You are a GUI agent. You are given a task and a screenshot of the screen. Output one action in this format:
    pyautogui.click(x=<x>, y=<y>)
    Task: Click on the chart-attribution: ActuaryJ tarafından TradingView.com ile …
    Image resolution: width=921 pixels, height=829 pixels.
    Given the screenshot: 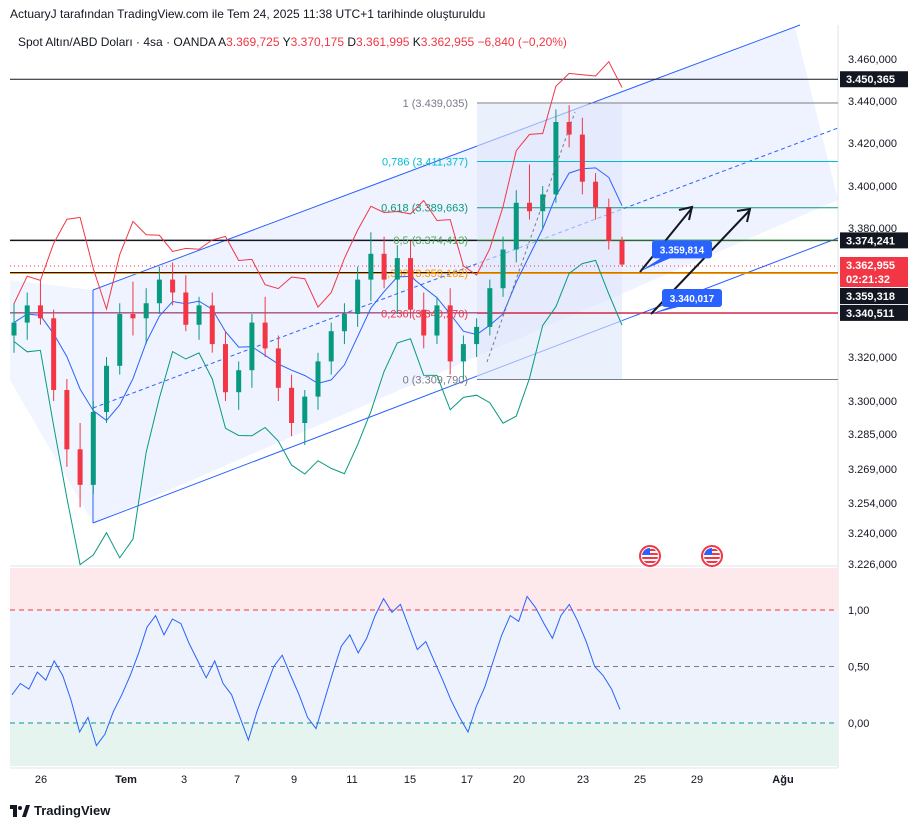 What is the action you would take?
    pyautogui.click(x=248, y=14)
    